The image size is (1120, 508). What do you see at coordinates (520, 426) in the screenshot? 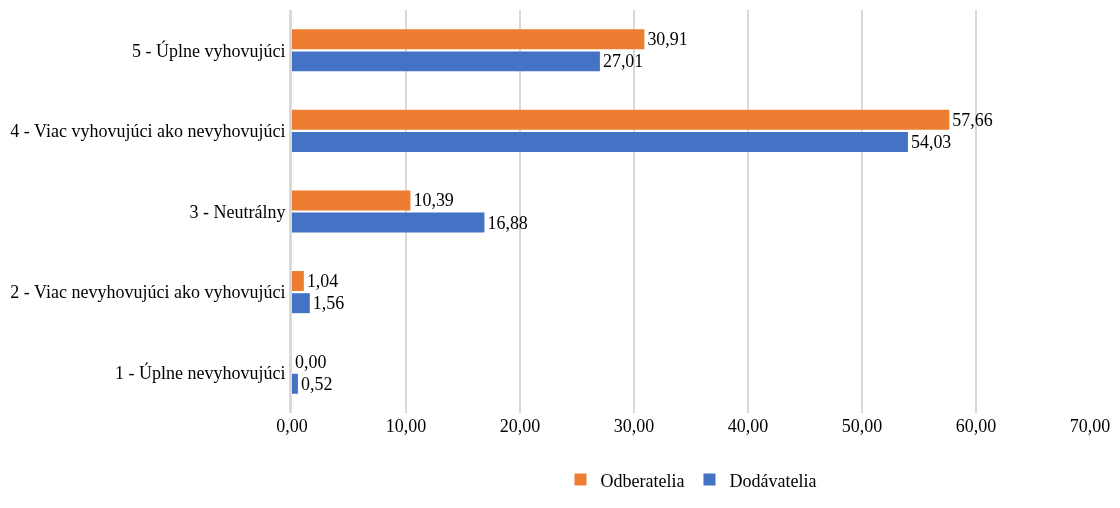
I see `x-tick-label: 20,00` at bounding box center [520, 426].